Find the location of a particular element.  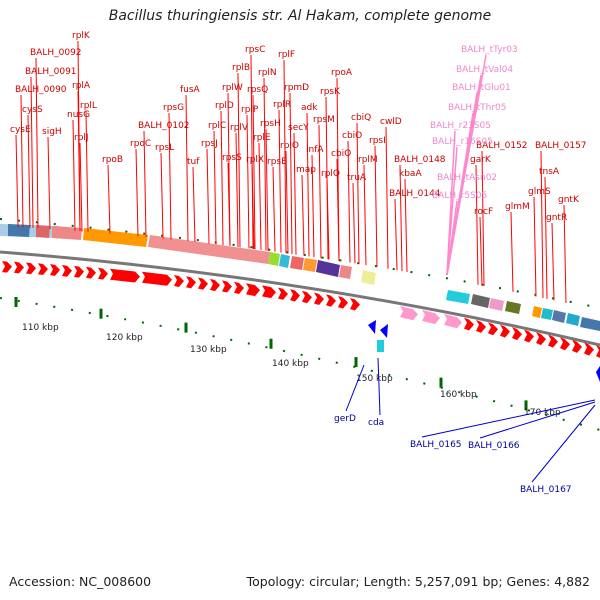

gene-label: rpsJ is located at coordinates (209, 144).